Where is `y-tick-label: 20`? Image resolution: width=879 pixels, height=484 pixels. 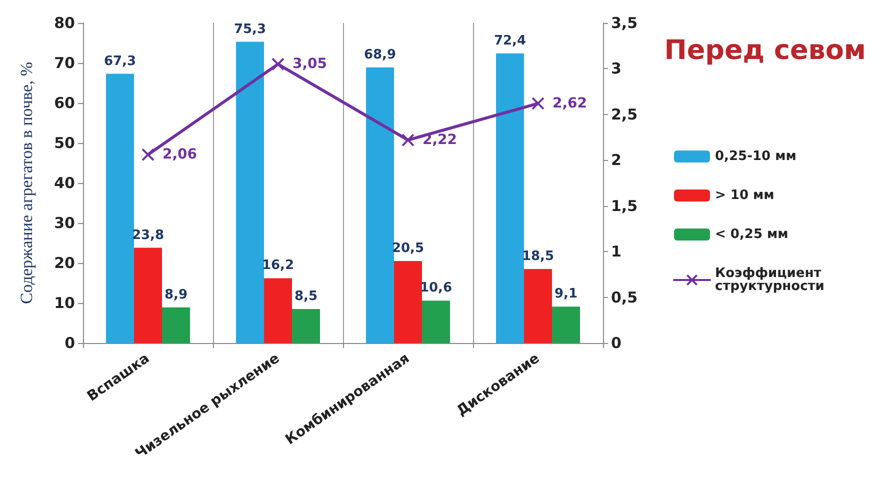
y-tick-label: 20 is located at coordinates (64, 263).